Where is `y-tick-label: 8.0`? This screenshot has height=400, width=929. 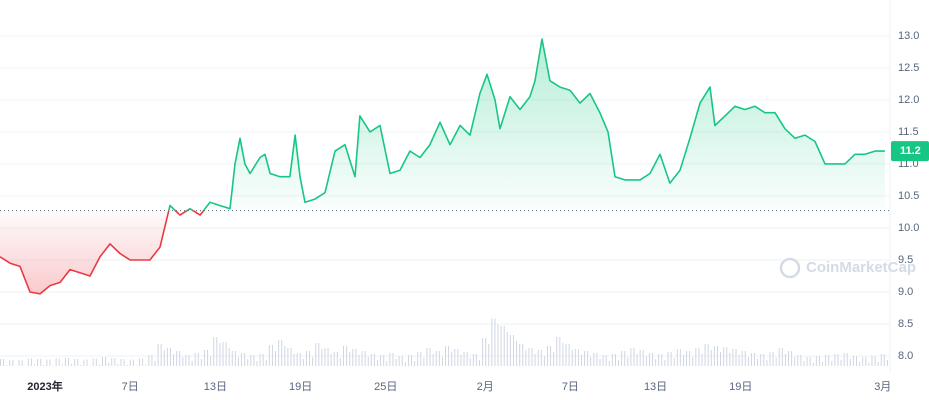 y-tick-label: 8.0 is located at coordinates (905, 356).